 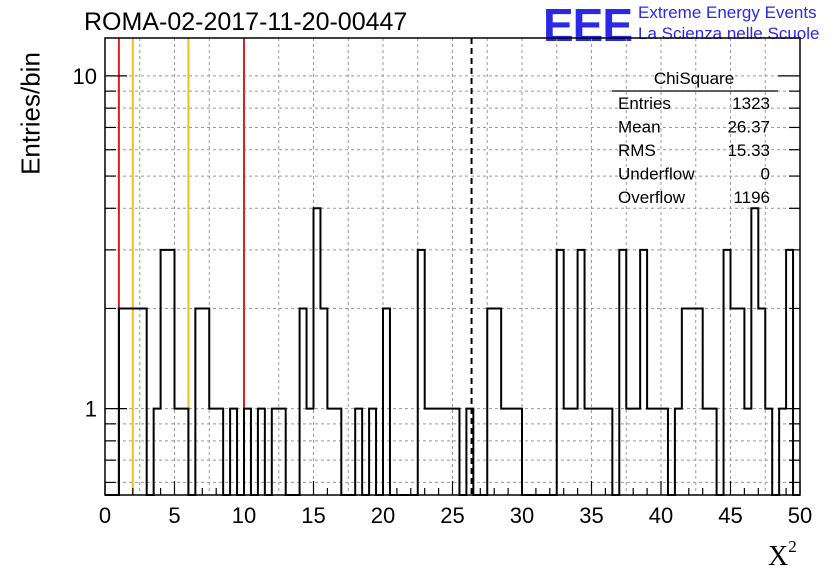 I want to click on stats-label: Mean, so click(x=639, y=127).